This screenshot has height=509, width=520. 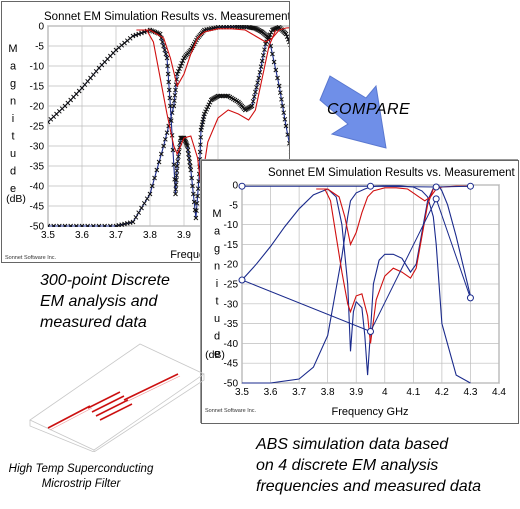 What do you see at coordinates (48, 235) in the screenshot?
I see `x-tick-label: 3.5` at bounding box center [48, 235].